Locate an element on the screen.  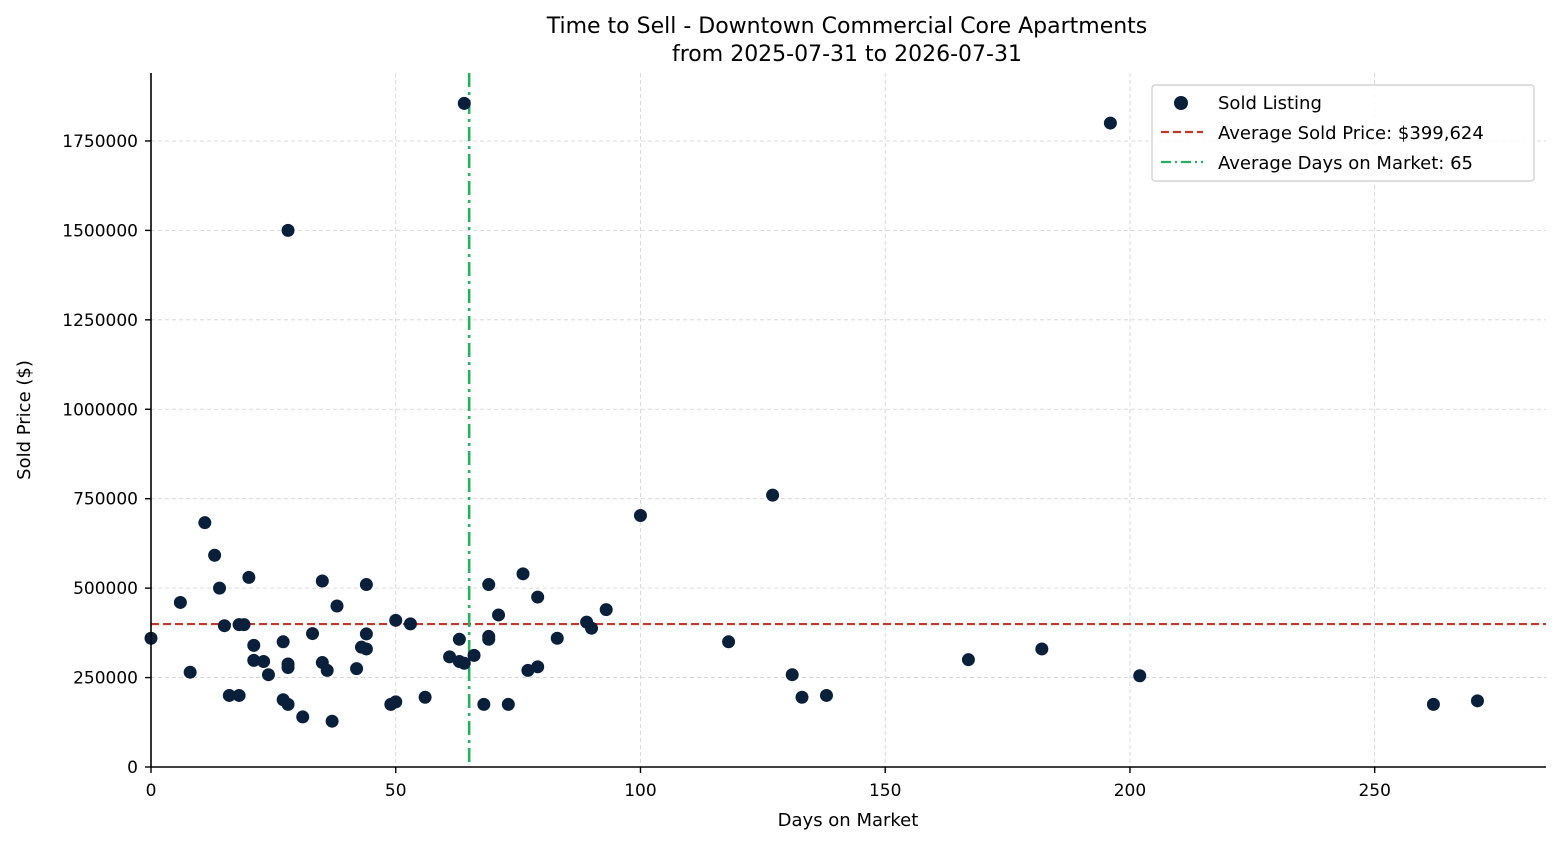
x-tick-label: 250 is located at coordinates (1374, 791).